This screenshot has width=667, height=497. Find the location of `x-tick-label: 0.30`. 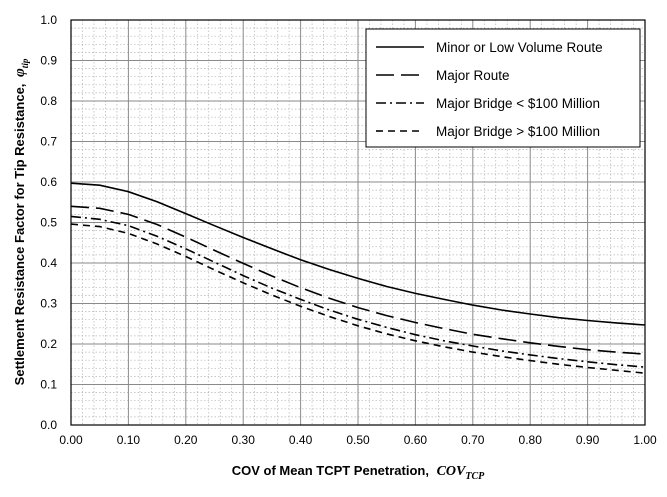

x-tick-label: 0.30 is located at coordinates (244, 440).